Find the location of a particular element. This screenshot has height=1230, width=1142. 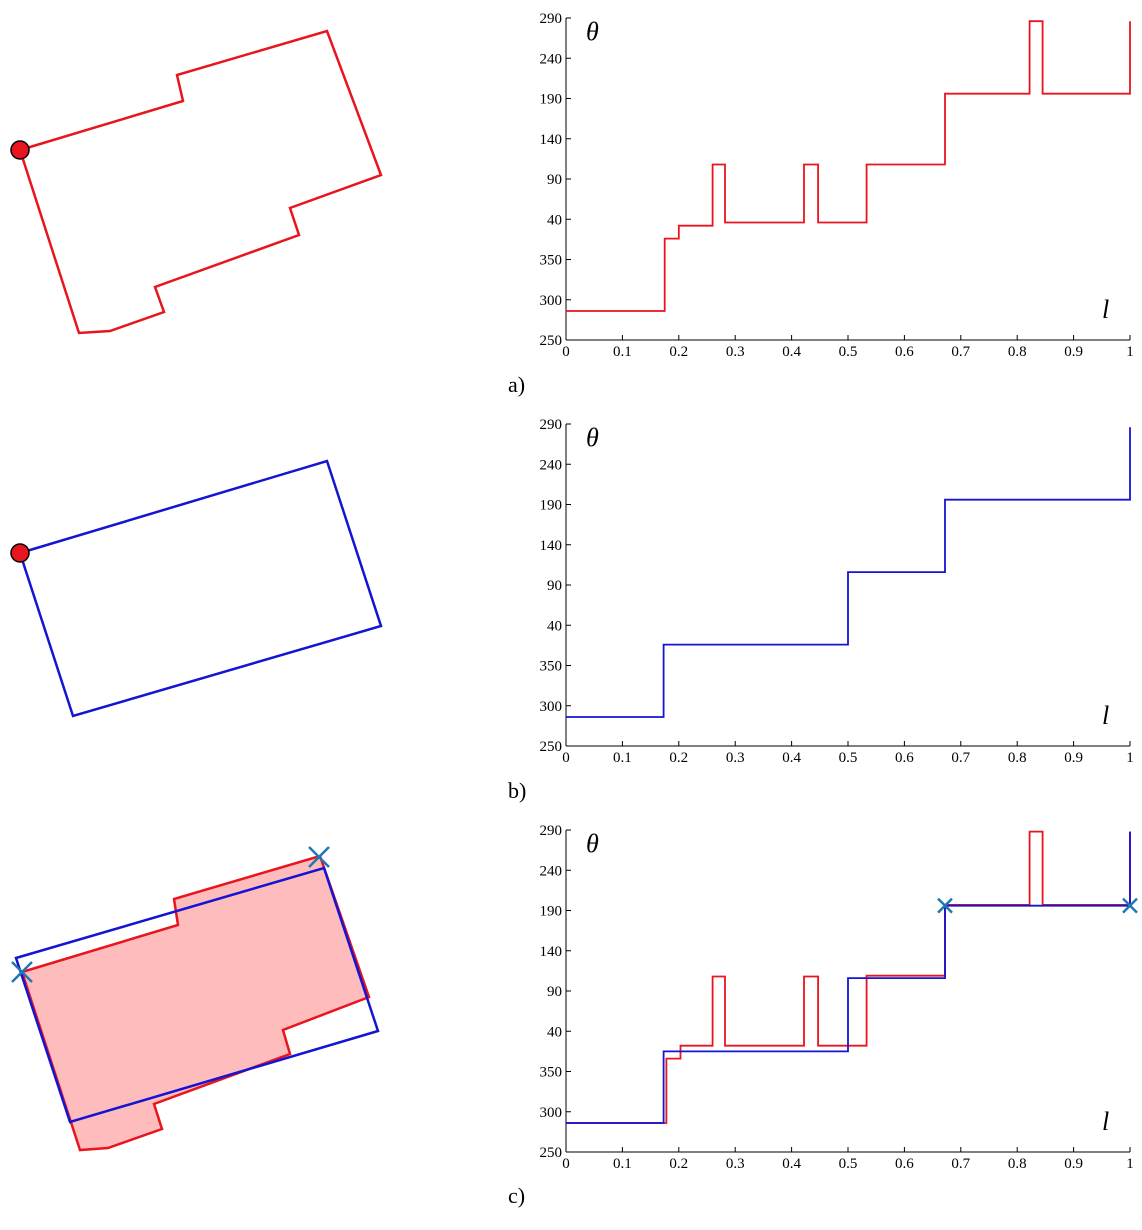

building-fill-red is located at coordinates (195, 1003).